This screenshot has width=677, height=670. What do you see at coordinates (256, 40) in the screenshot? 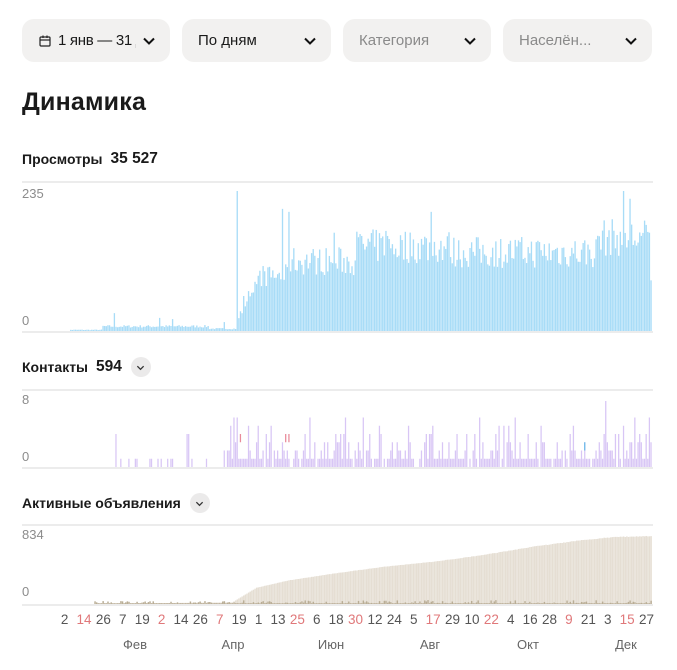
I see `grouping-dropdown: По дням` at bounding box center [256, 40].